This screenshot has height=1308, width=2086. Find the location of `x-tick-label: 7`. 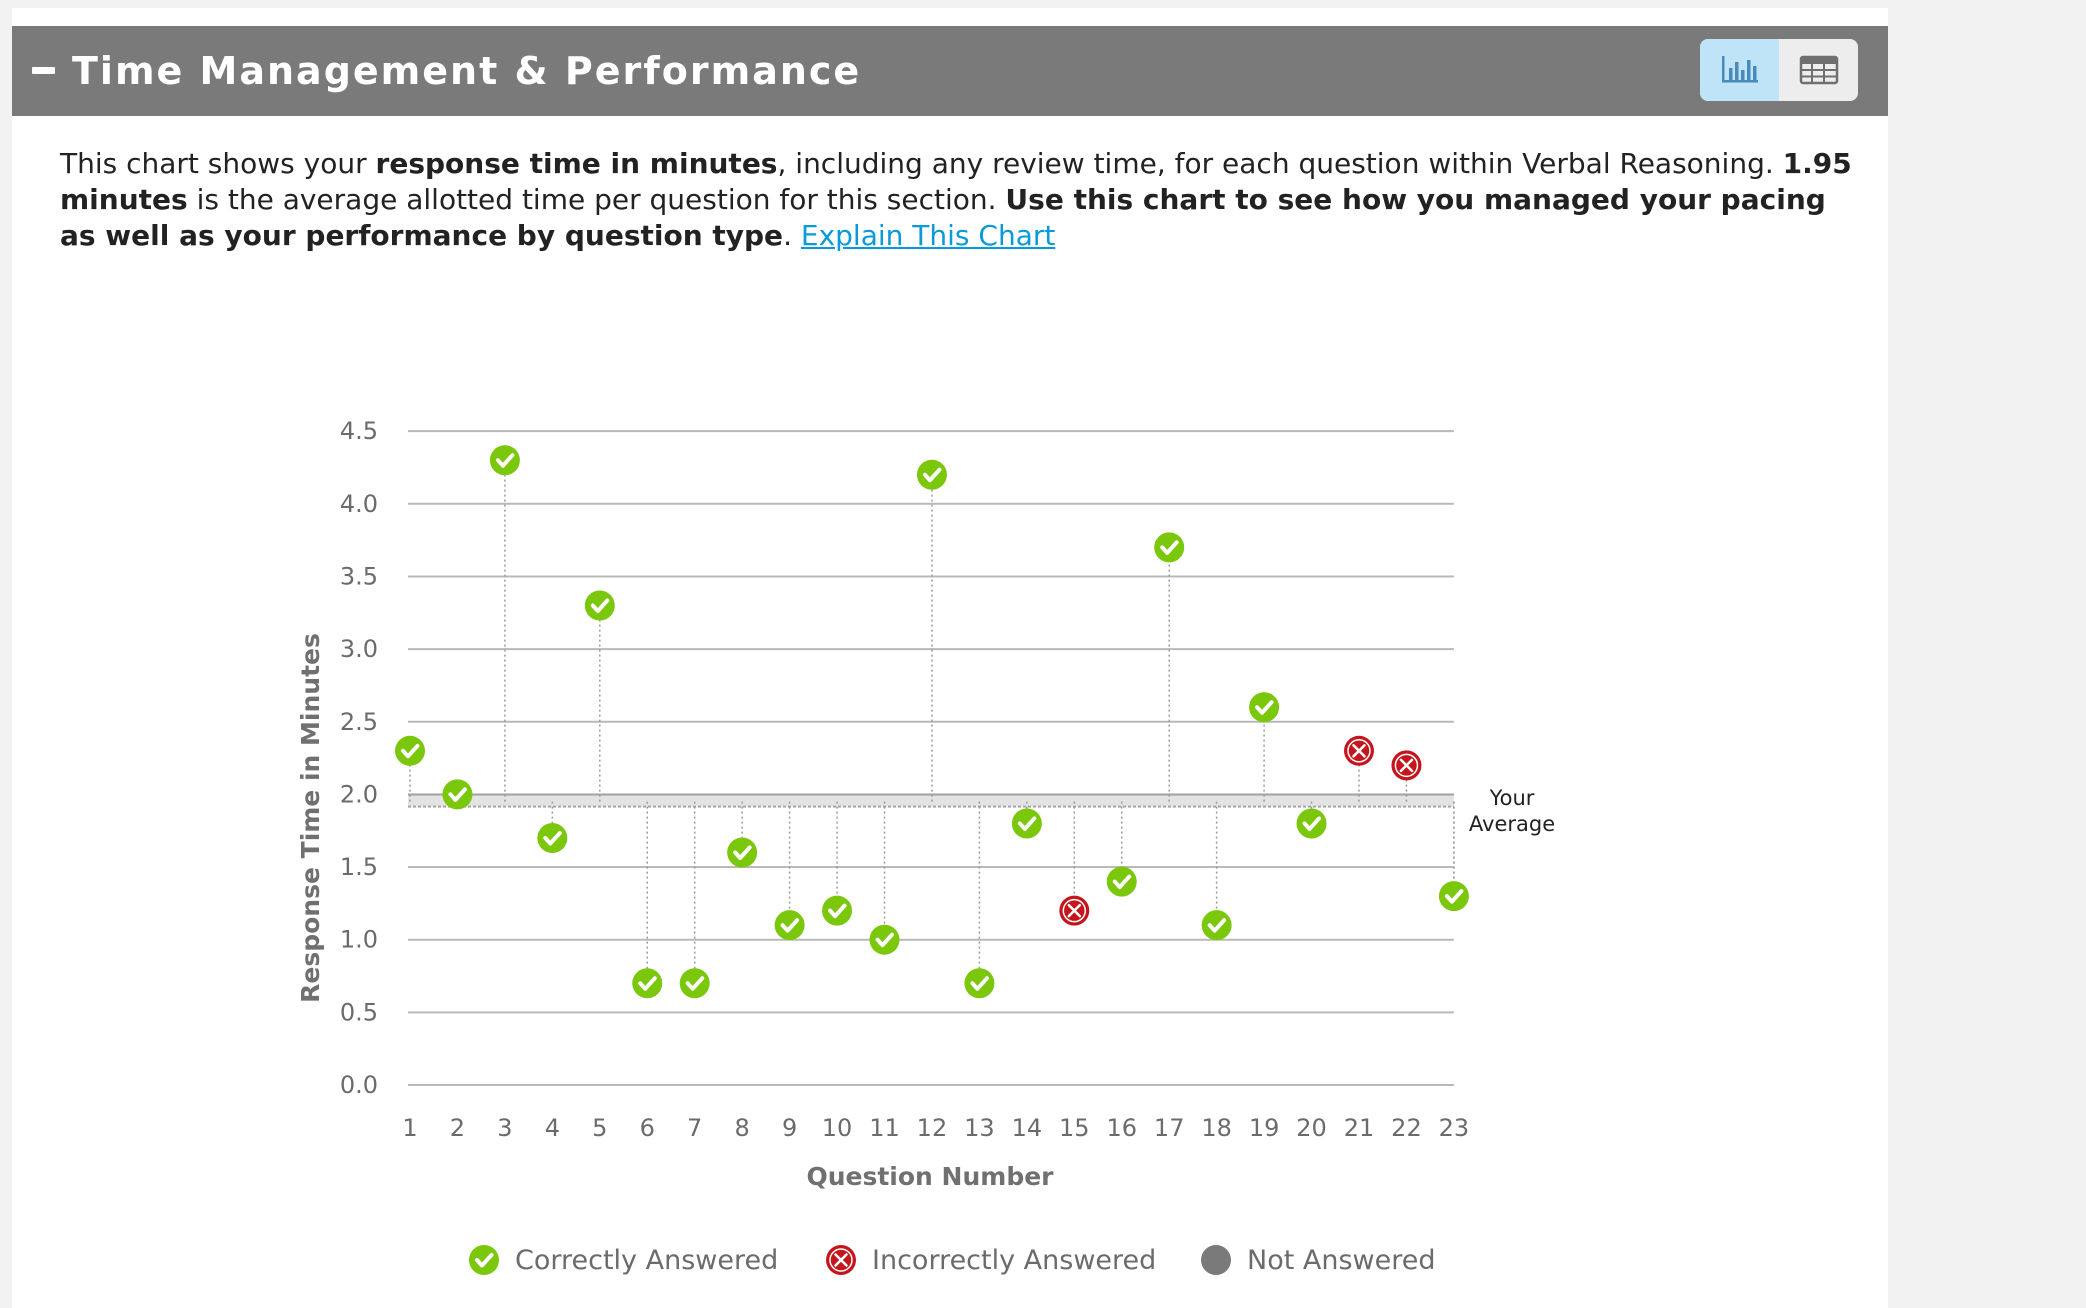

x-tick-label: 7 is located at coordinates (694, 1128).